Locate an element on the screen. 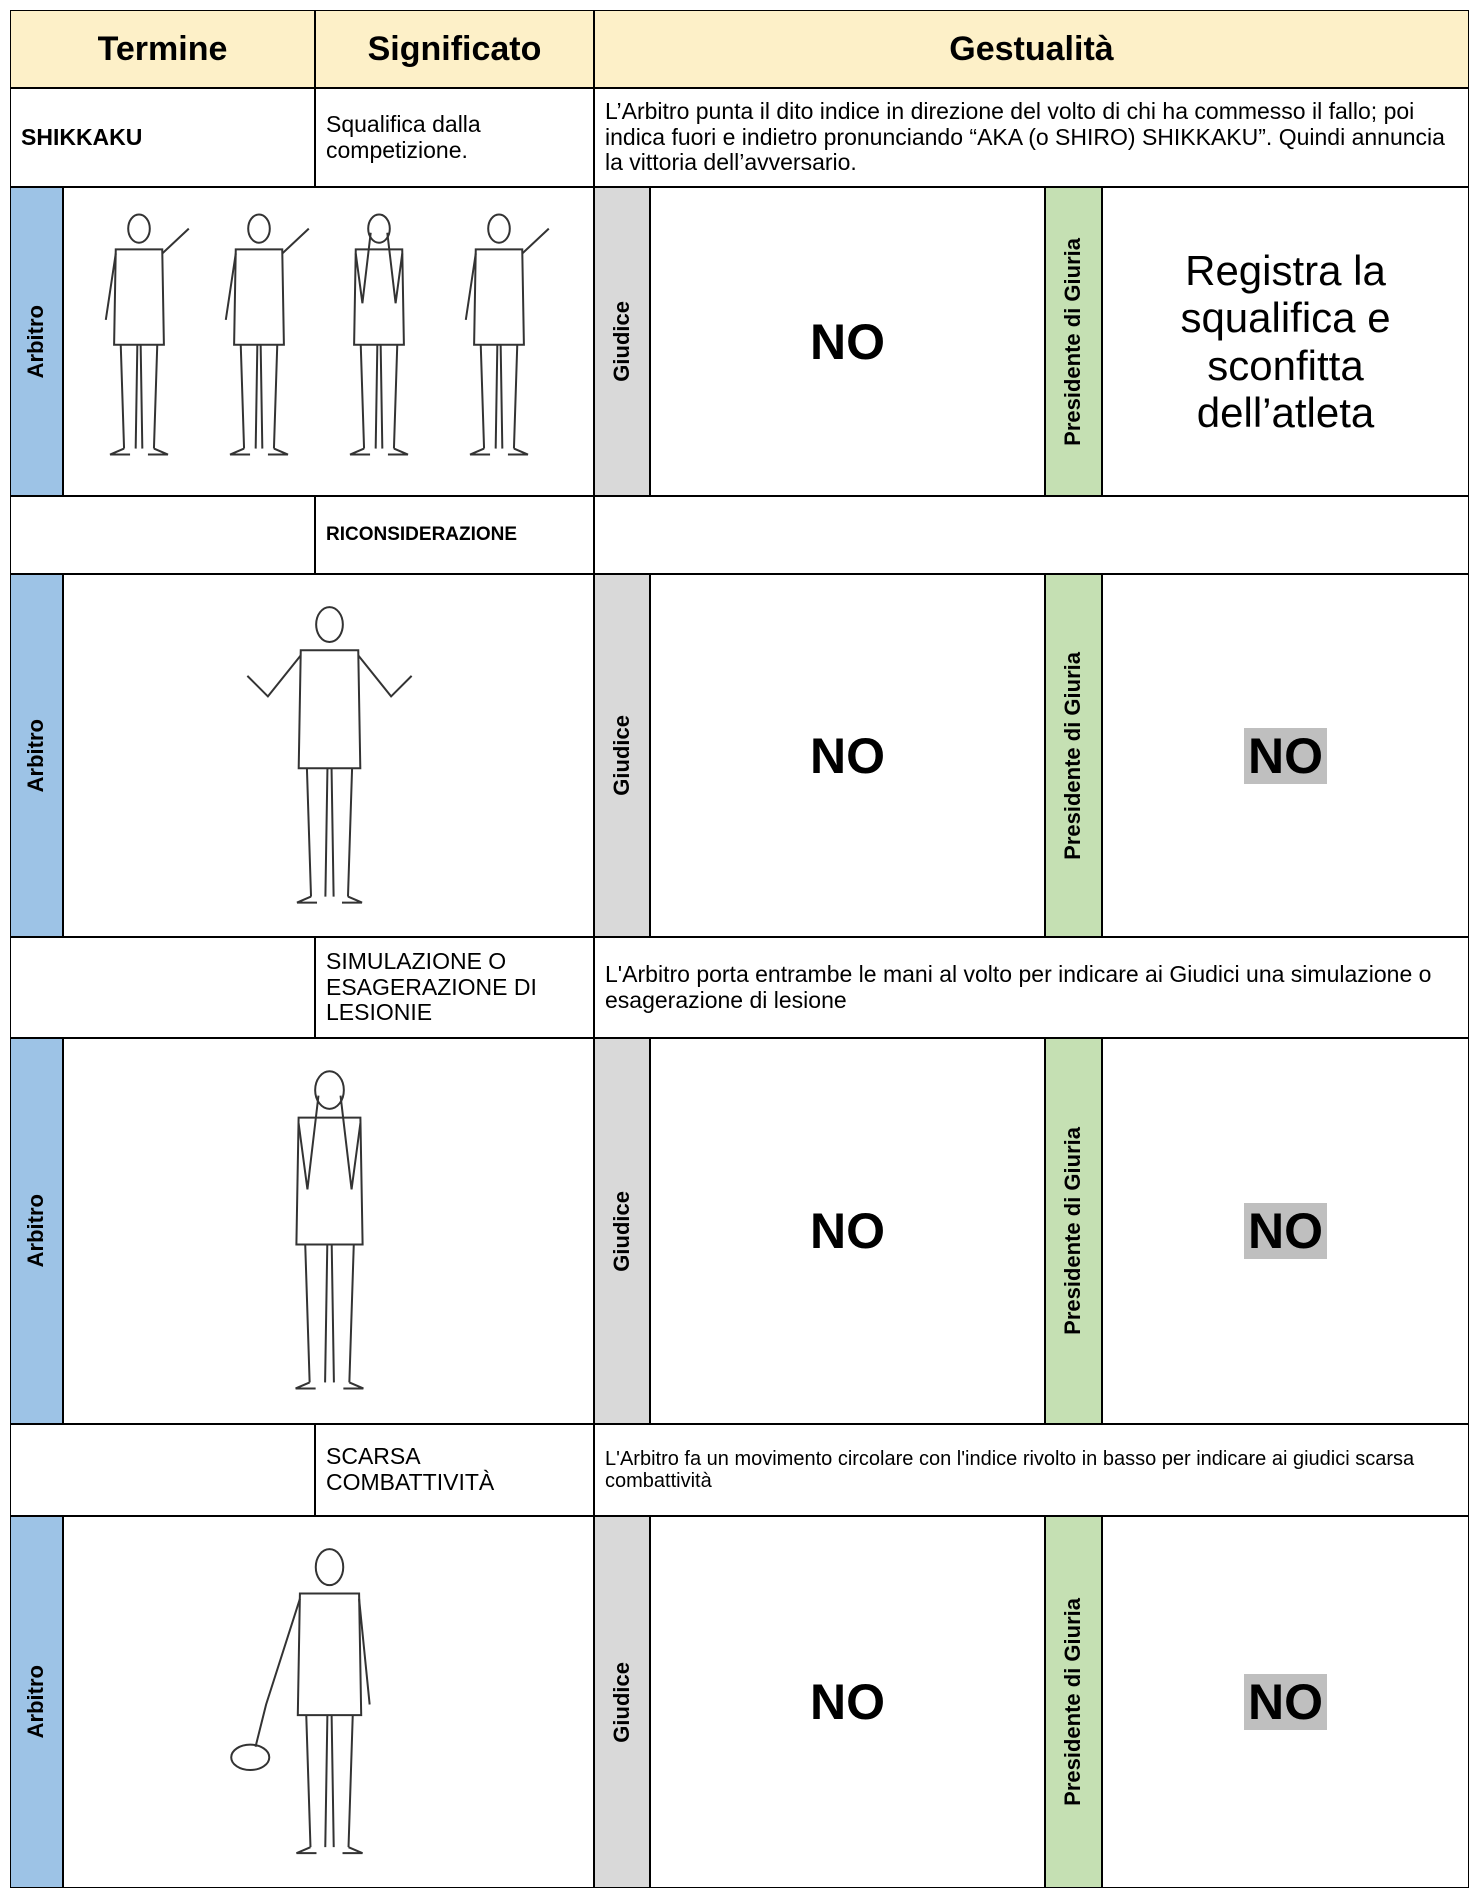  significato: SIMULAZIONE O ESAGERAZIONE DI LESIONIE is located at coordinates (454, 987).